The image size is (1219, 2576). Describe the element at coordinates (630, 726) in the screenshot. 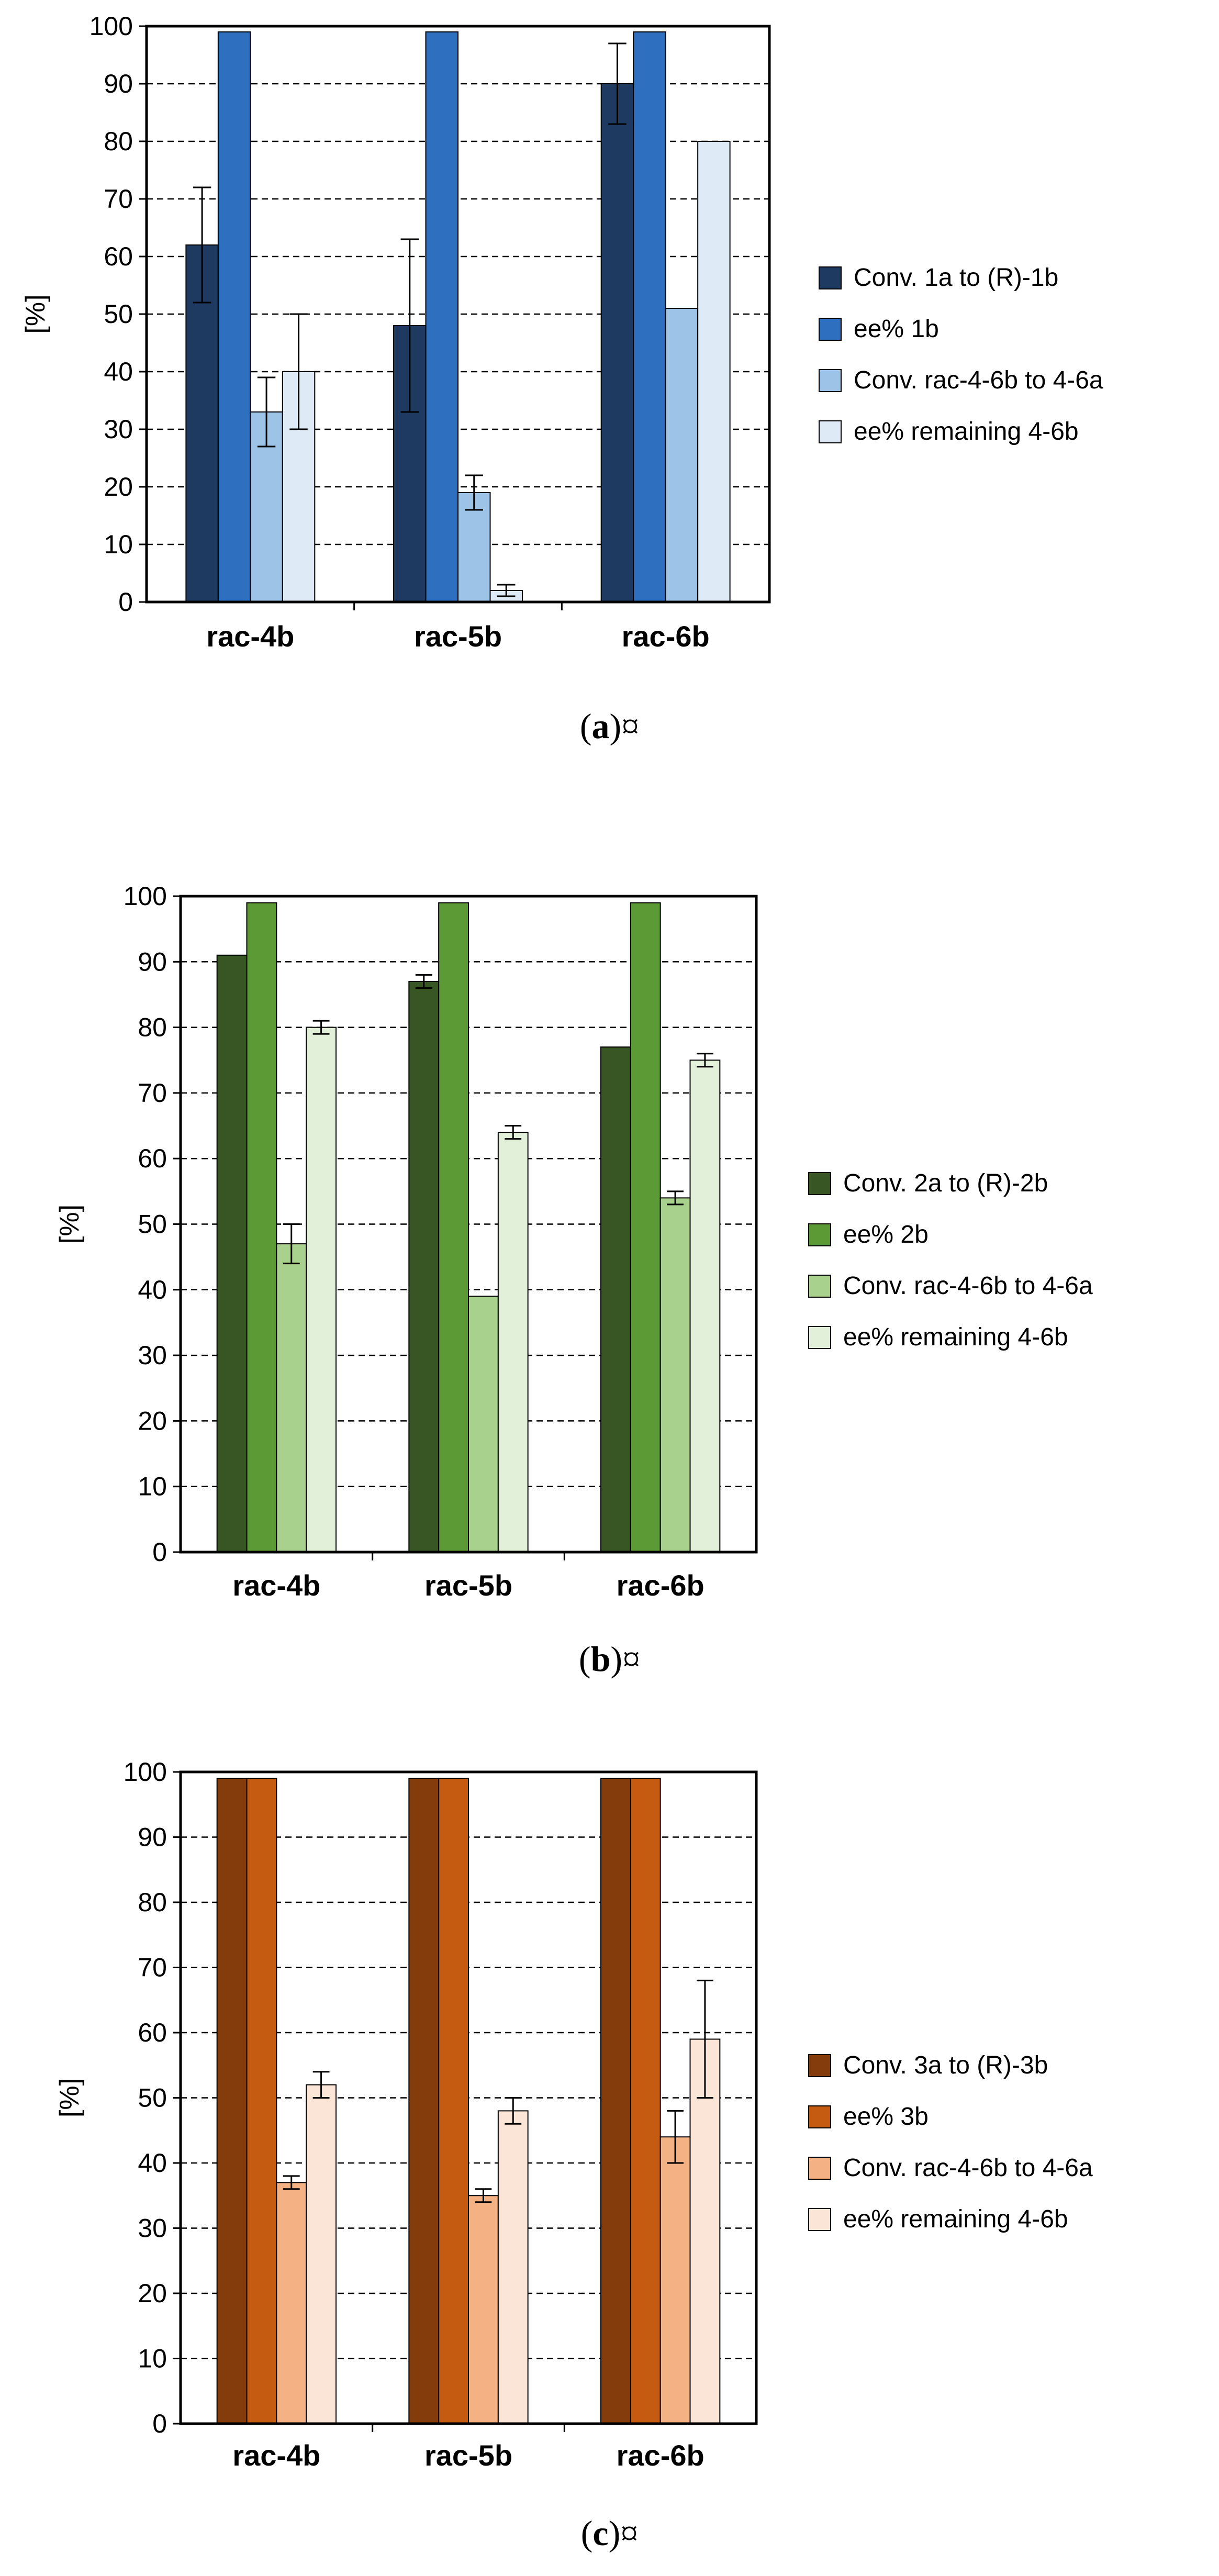

I see `caption-suffix: ¤` at that location.